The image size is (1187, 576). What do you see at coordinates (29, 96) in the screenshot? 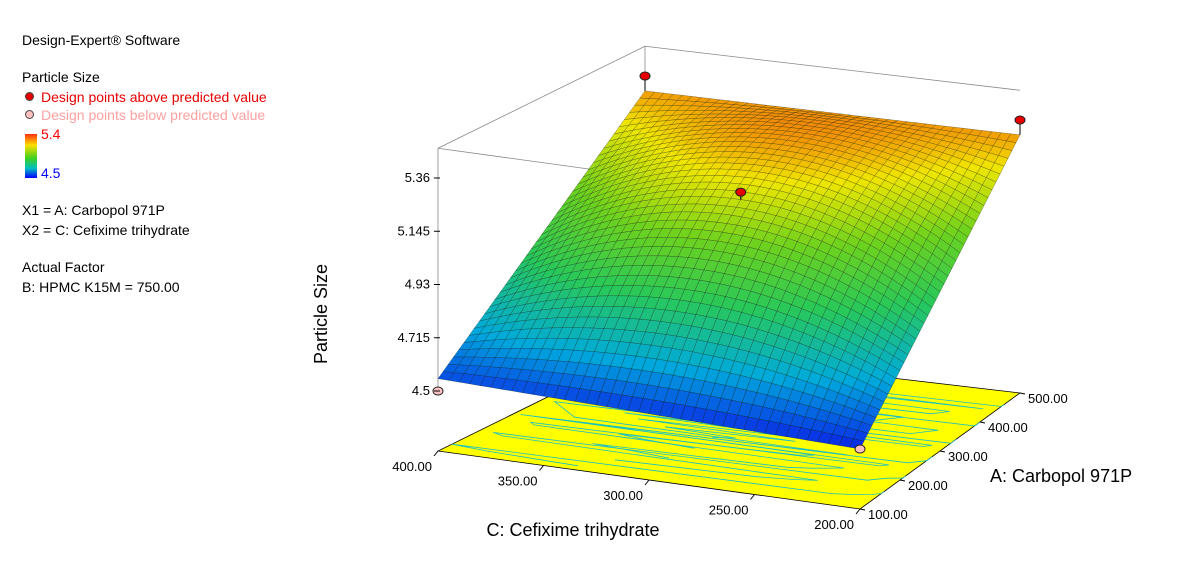
I see `above-point-marker` at bounding box center [29, 96].